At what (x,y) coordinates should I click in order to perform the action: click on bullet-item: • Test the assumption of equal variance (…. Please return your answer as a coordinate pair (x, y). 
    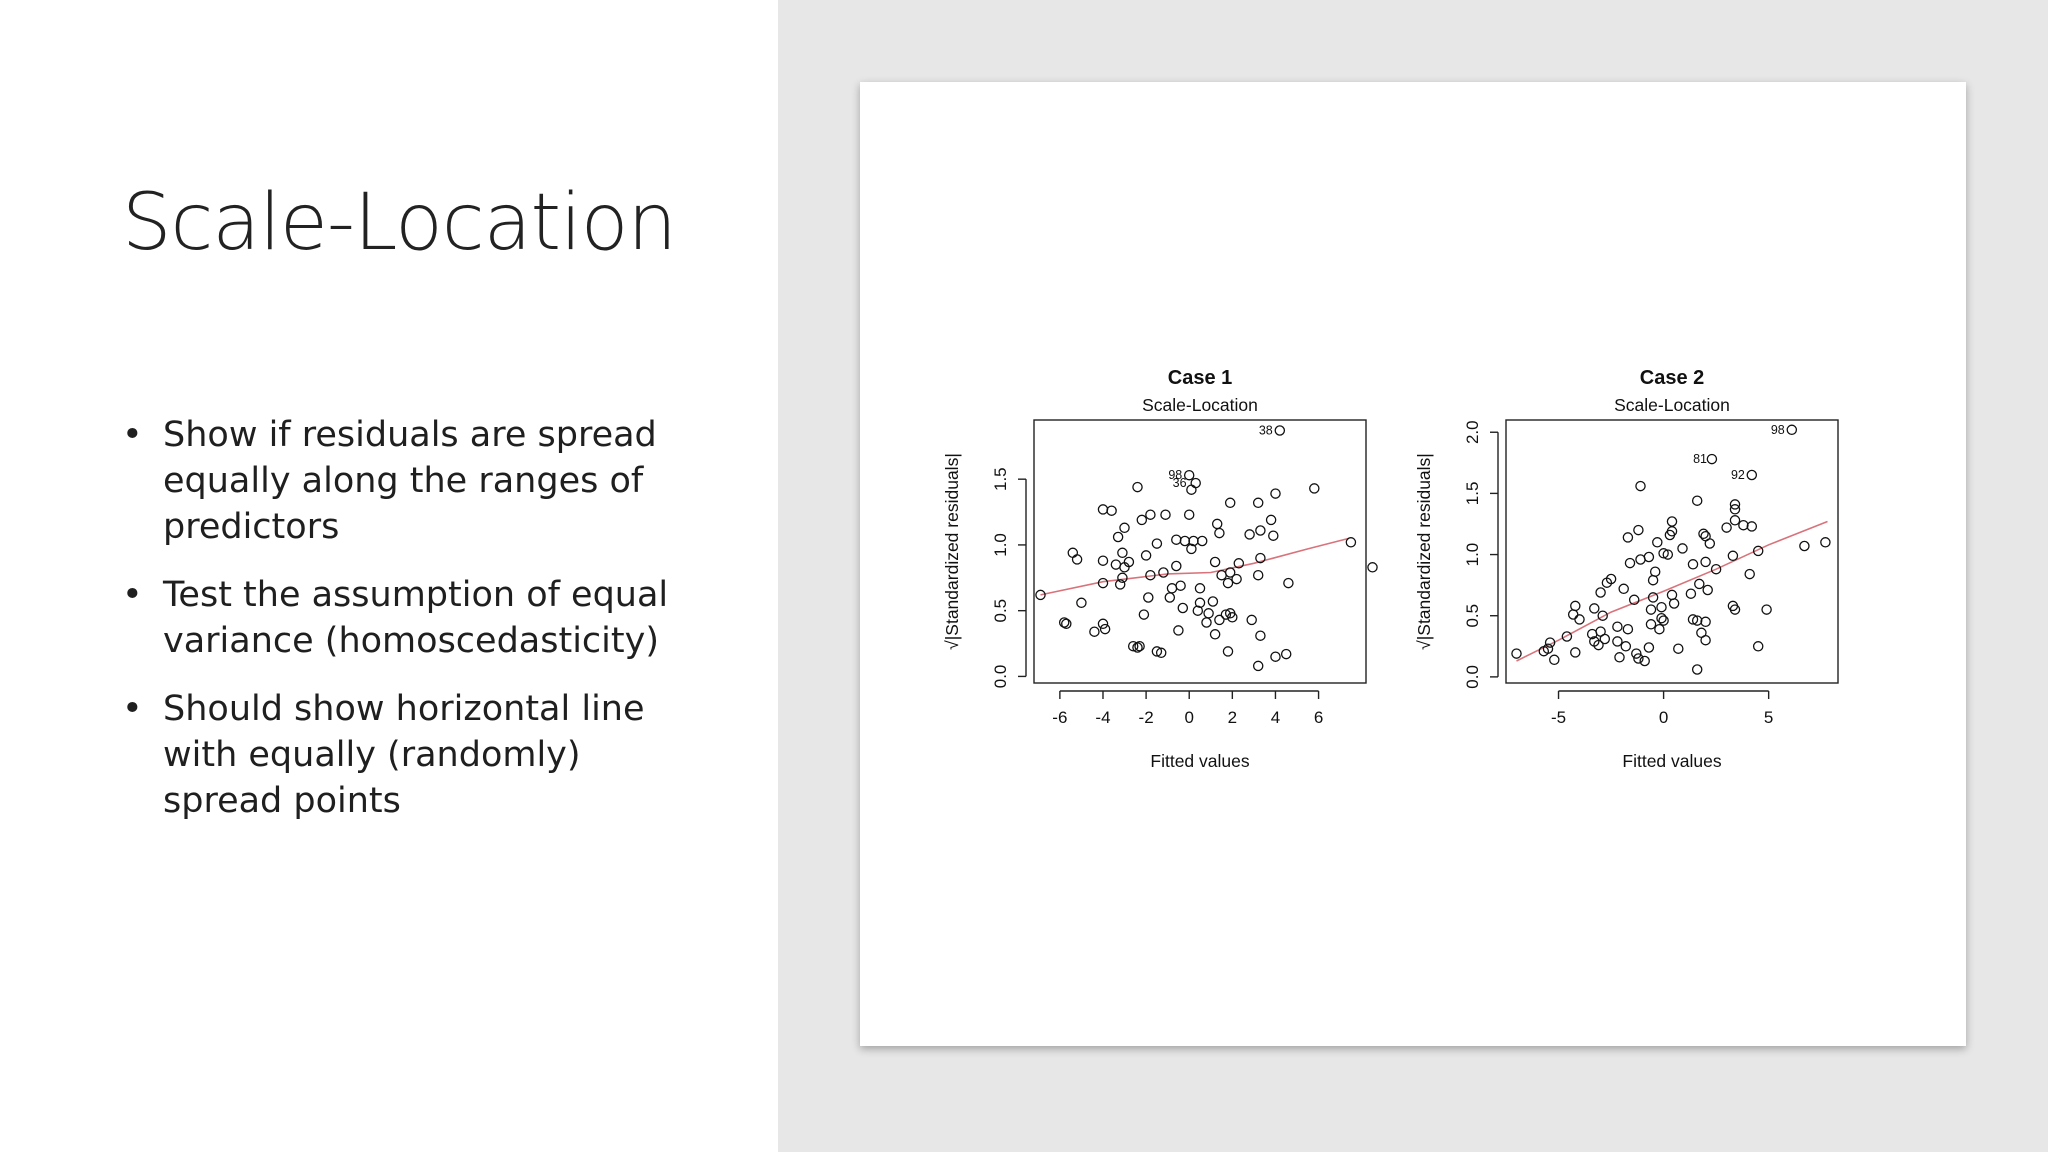
    Looking at the image, I should click on (402, 618).